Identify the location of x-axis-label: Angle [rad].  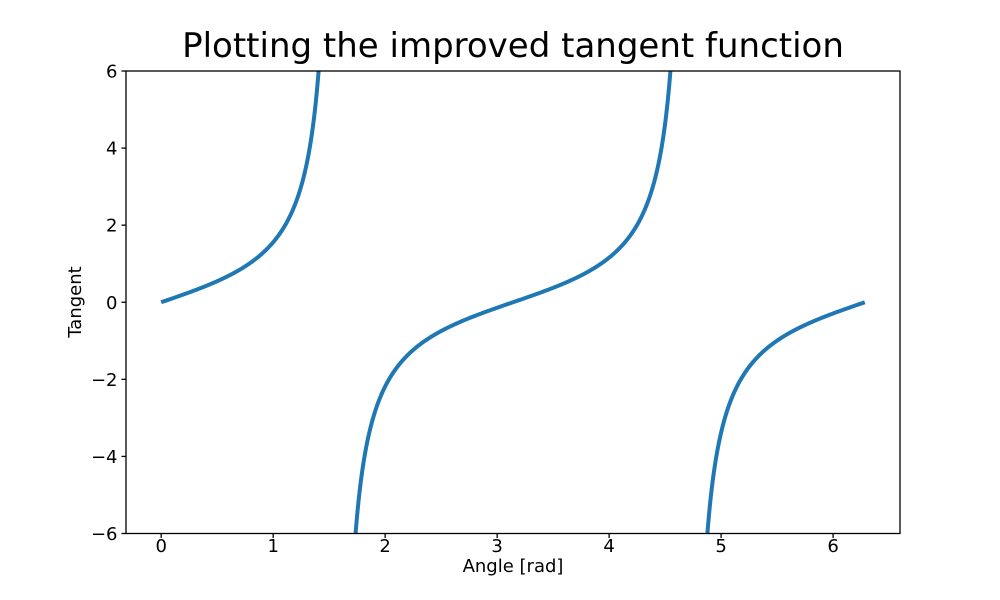
(513, 566).